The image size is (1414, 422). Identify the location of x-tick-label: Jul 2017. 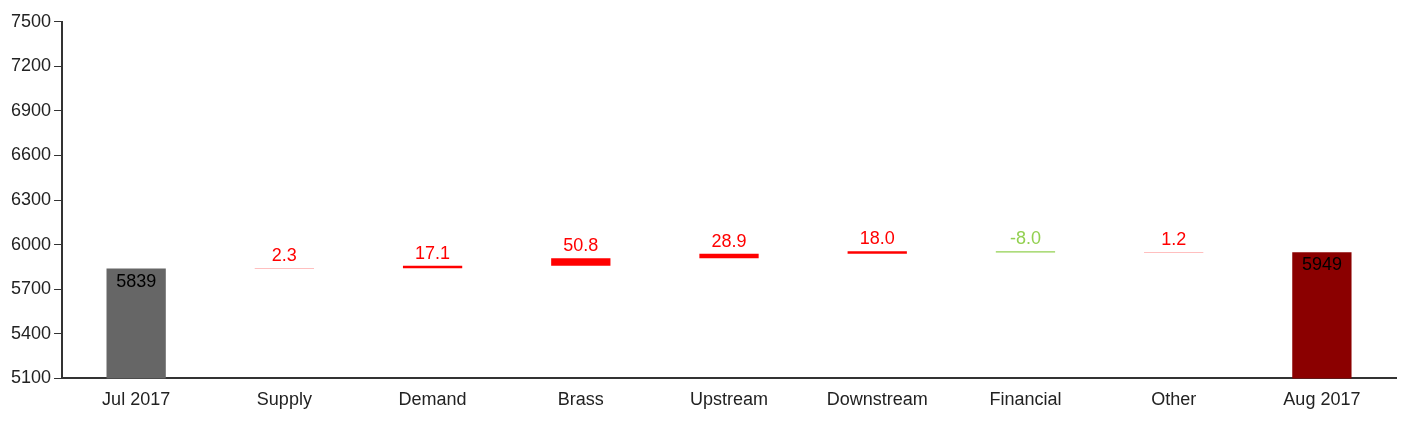
(136, 399).